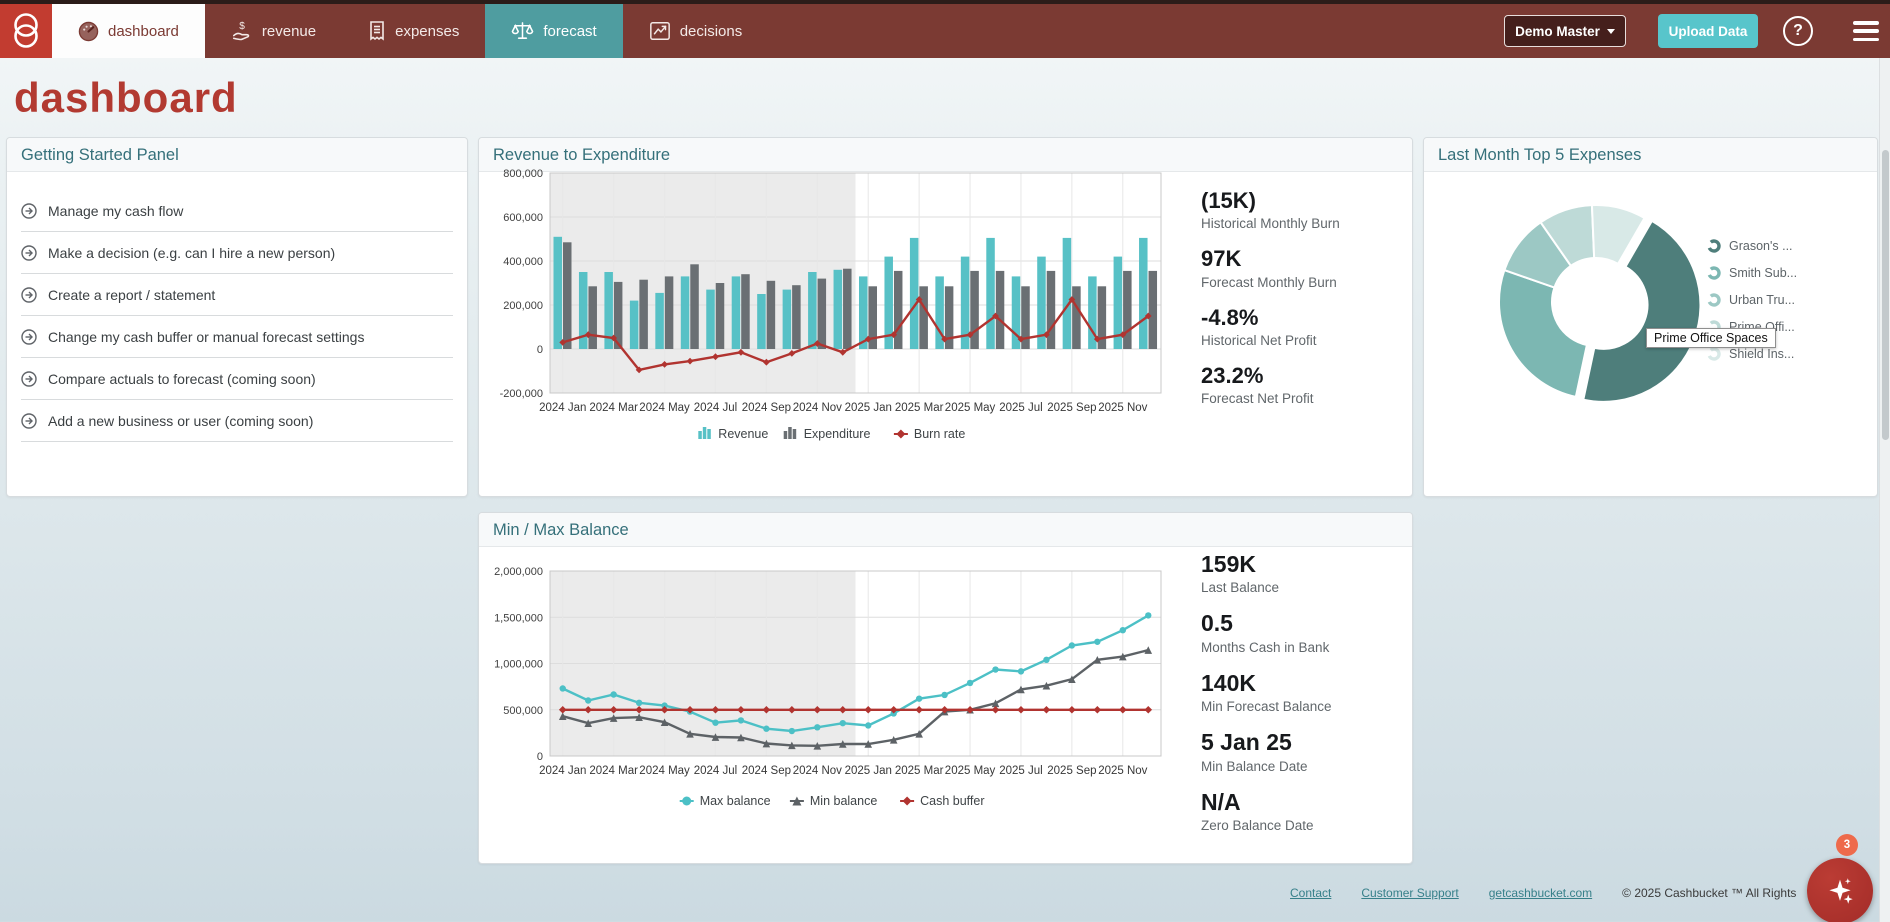 The width and height of the screenshot is (1890, 922). Describe the element at coordinates (843, 801) in the screenshot. I see `svg-text: Min balance` at that location.